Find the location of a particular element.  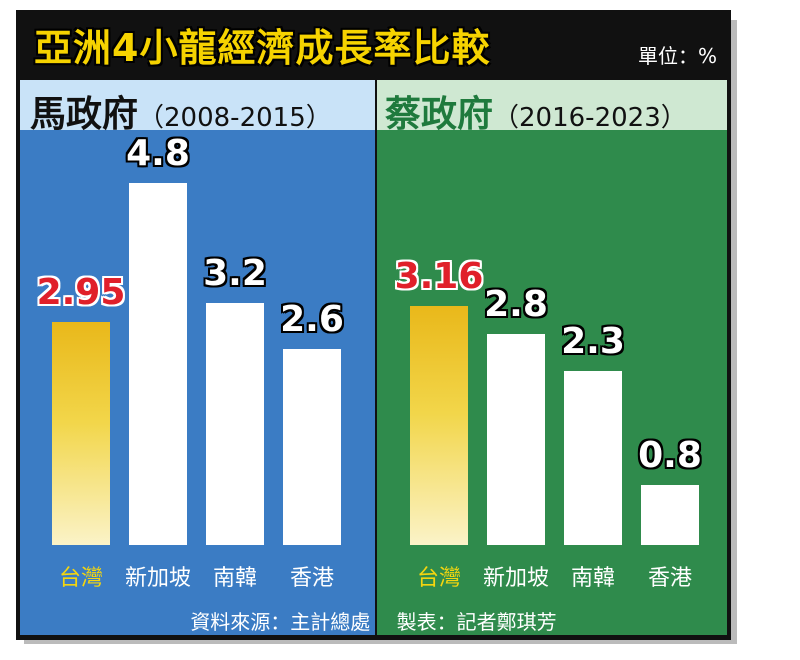

category-label-right-2: 南韓 is located at coordinates (592, 578).